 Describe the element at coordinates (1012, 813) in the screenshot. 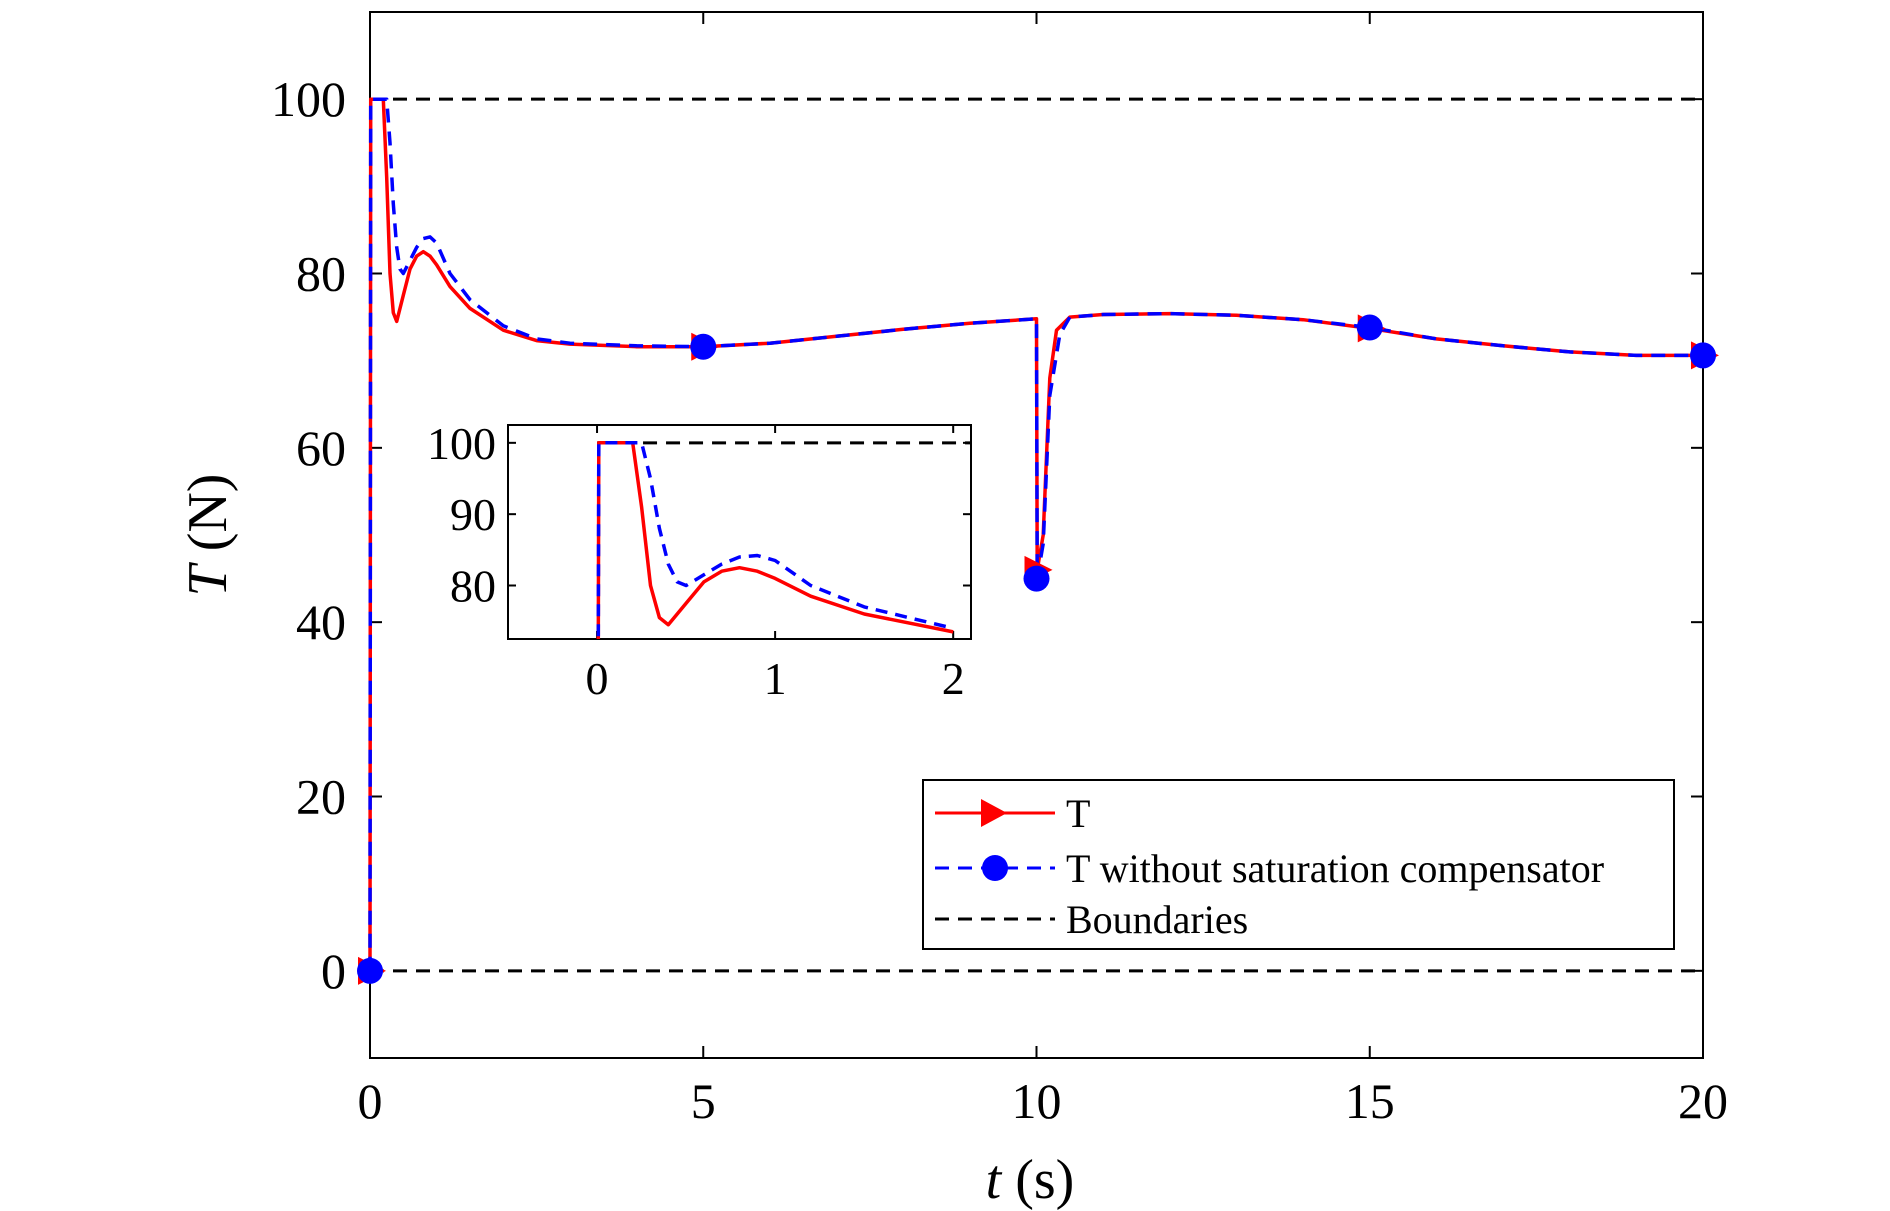

I see `legend-entry-t: T` at that location.